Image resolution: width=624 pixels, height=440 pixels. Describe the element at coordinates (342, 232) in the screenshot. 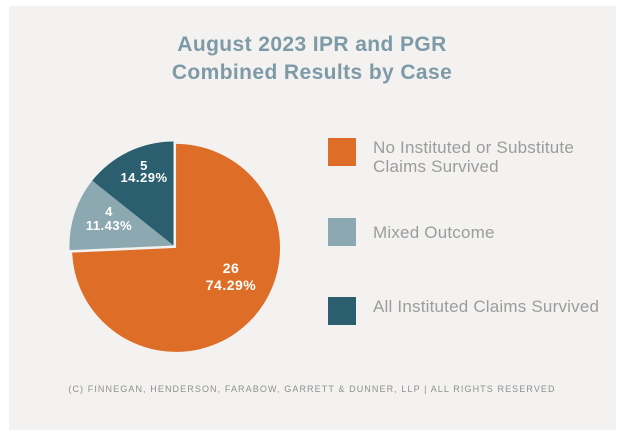

I see `legend-swatch-gray-blue` at that location.